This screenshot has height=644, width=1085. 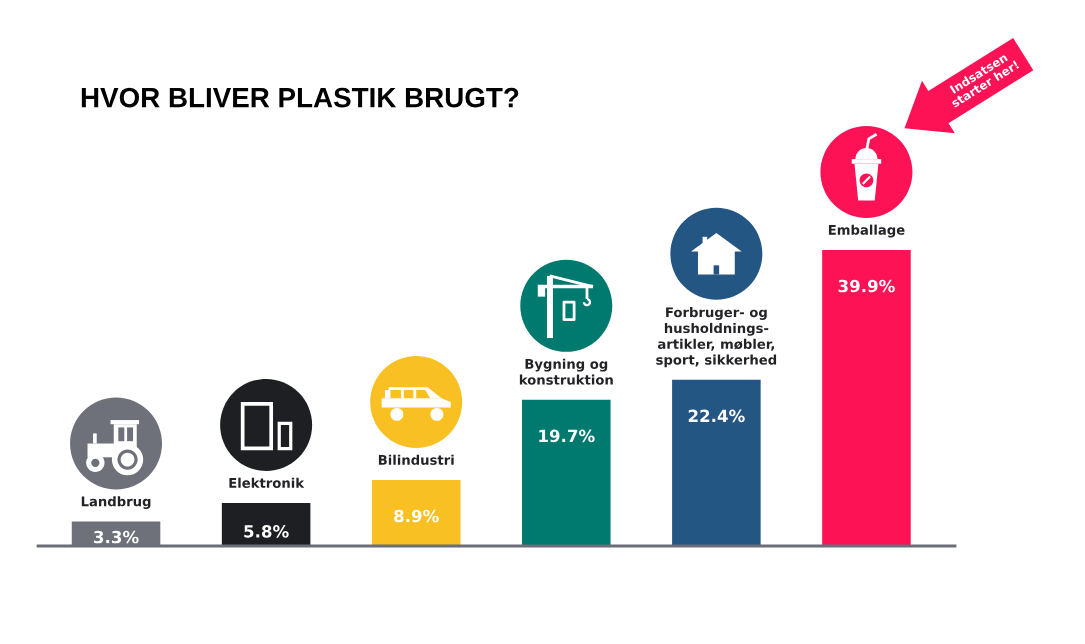 I want to click on data-label: 19.7%, so click(x=567, y=436).